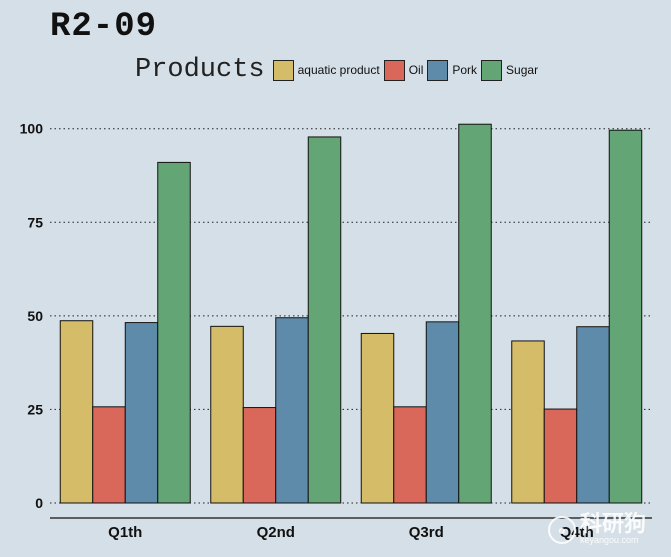 Image resolution: width=671 pixels, height=557 pixels. What do you see at coordinates (76, 412) in the screenshot?
I see `bar-aquatic-product-q1th` at bounding box center [76, 412].